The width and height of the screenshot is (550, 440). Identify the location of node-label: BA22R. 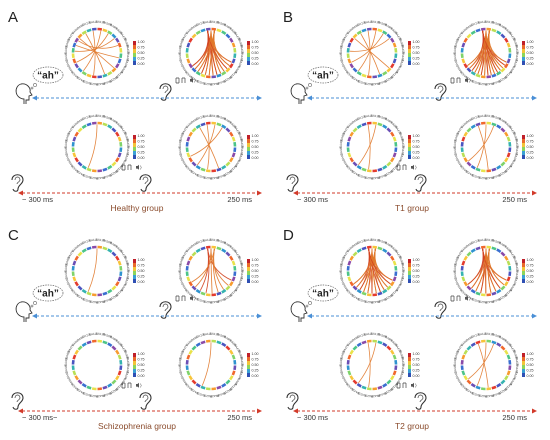
(394, 387).